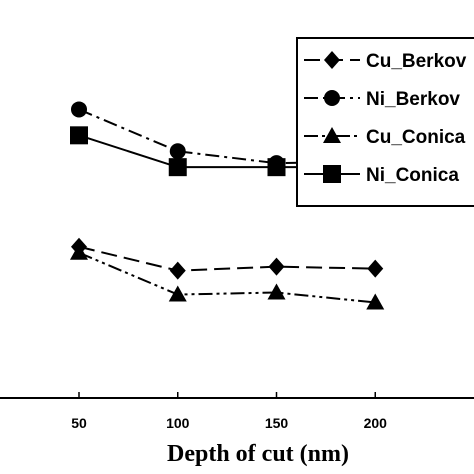 The height and width of the screenshot is (474, 474). I want to click on legend-item-ni-berkov: Ni_Berkov, so click(382, 99).